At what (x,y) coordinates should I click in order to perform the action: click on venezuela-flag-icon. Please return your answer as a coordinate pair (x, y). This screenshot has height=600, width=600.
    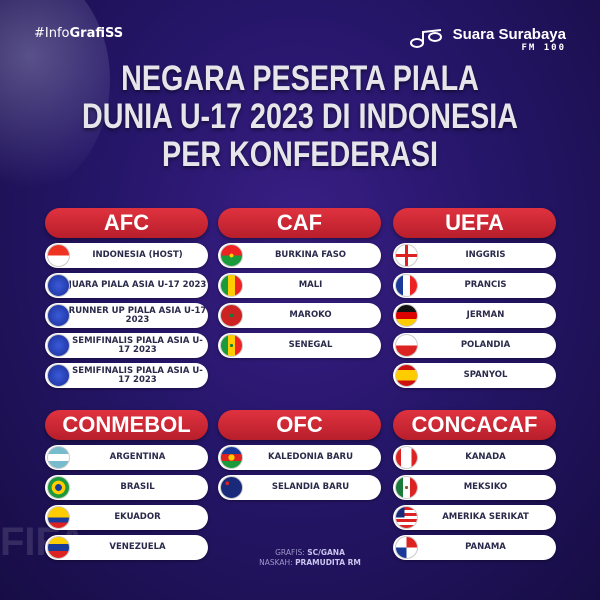
    Looking at the image, I should click on (58, 547).